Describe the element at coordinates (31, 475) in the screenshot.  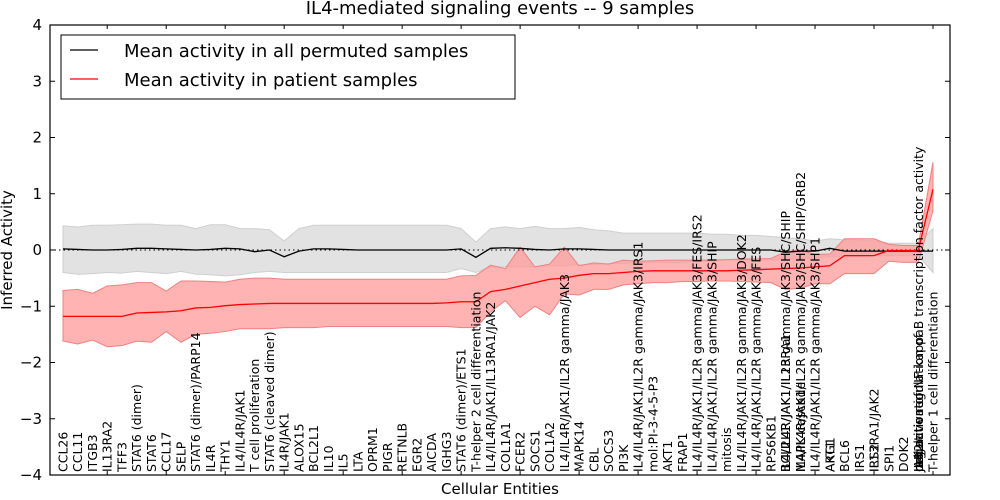
I see `y-tick-label: −4` at that location.